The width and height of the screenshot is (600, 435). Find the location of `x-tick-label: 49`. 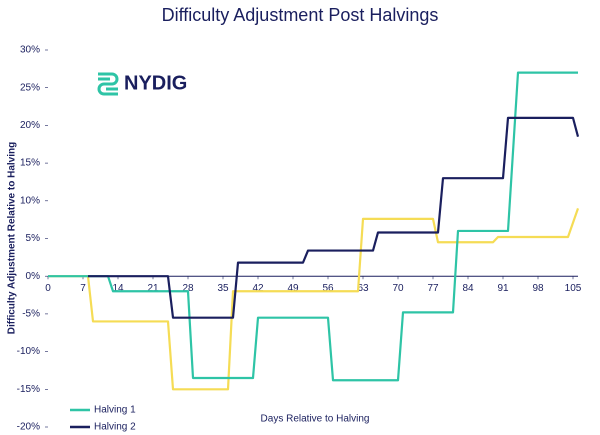

x-tick-label: 49 is located at coordinates (293, 288).